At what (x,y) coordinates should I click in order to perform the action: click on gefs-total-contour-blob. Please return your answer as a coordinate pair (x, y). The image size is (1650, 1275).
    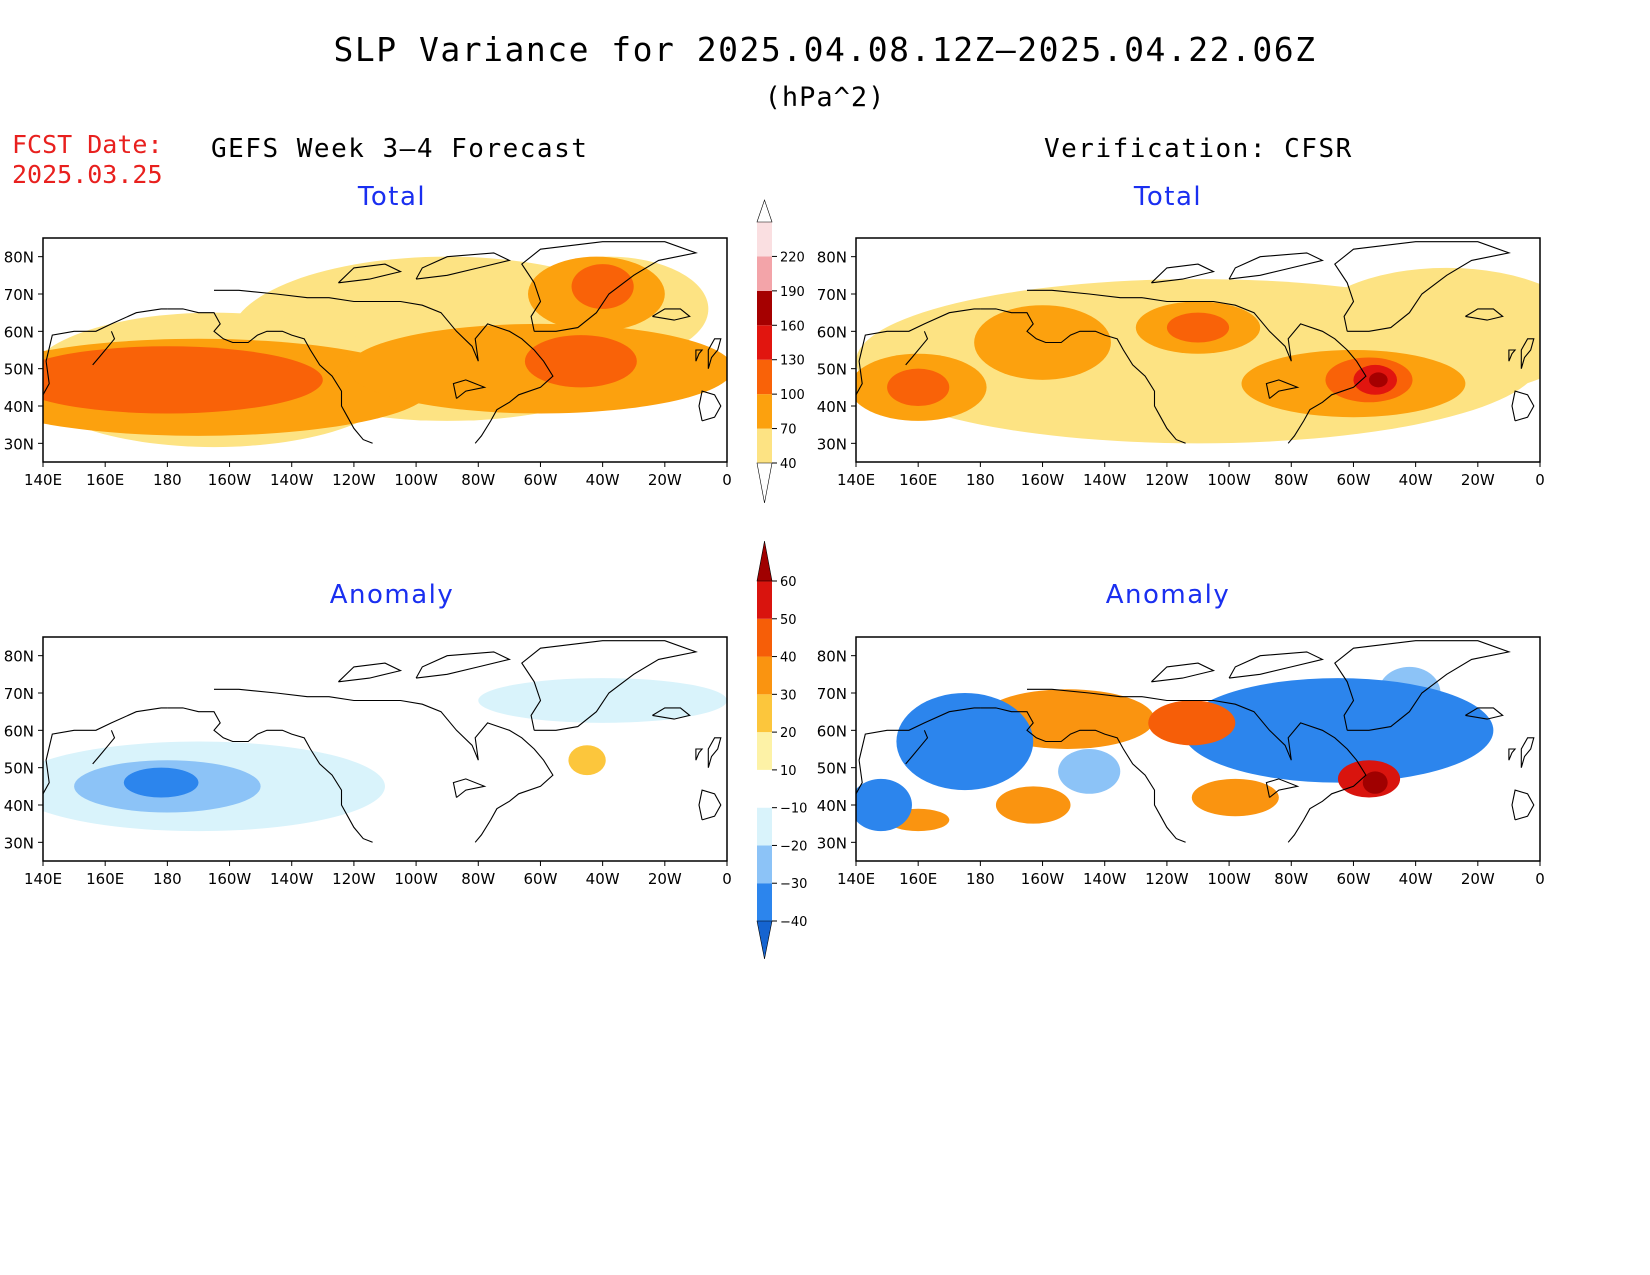
    Looking at the image, I should click on (602, 286).